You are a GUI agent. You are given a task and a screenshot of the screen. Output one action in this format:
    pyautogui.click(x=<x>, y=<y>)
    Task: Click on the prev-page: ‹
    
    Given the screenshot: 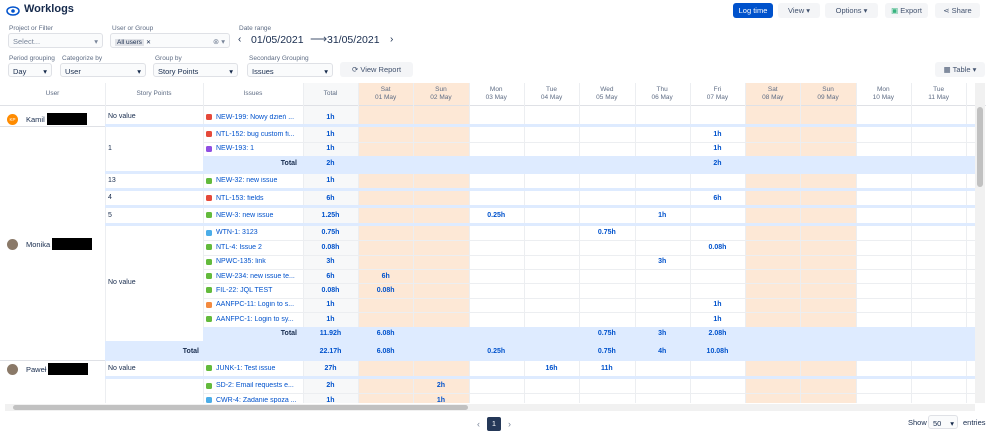 What is the action you would take?
    pyautogui.click(x=478, y=424)
    